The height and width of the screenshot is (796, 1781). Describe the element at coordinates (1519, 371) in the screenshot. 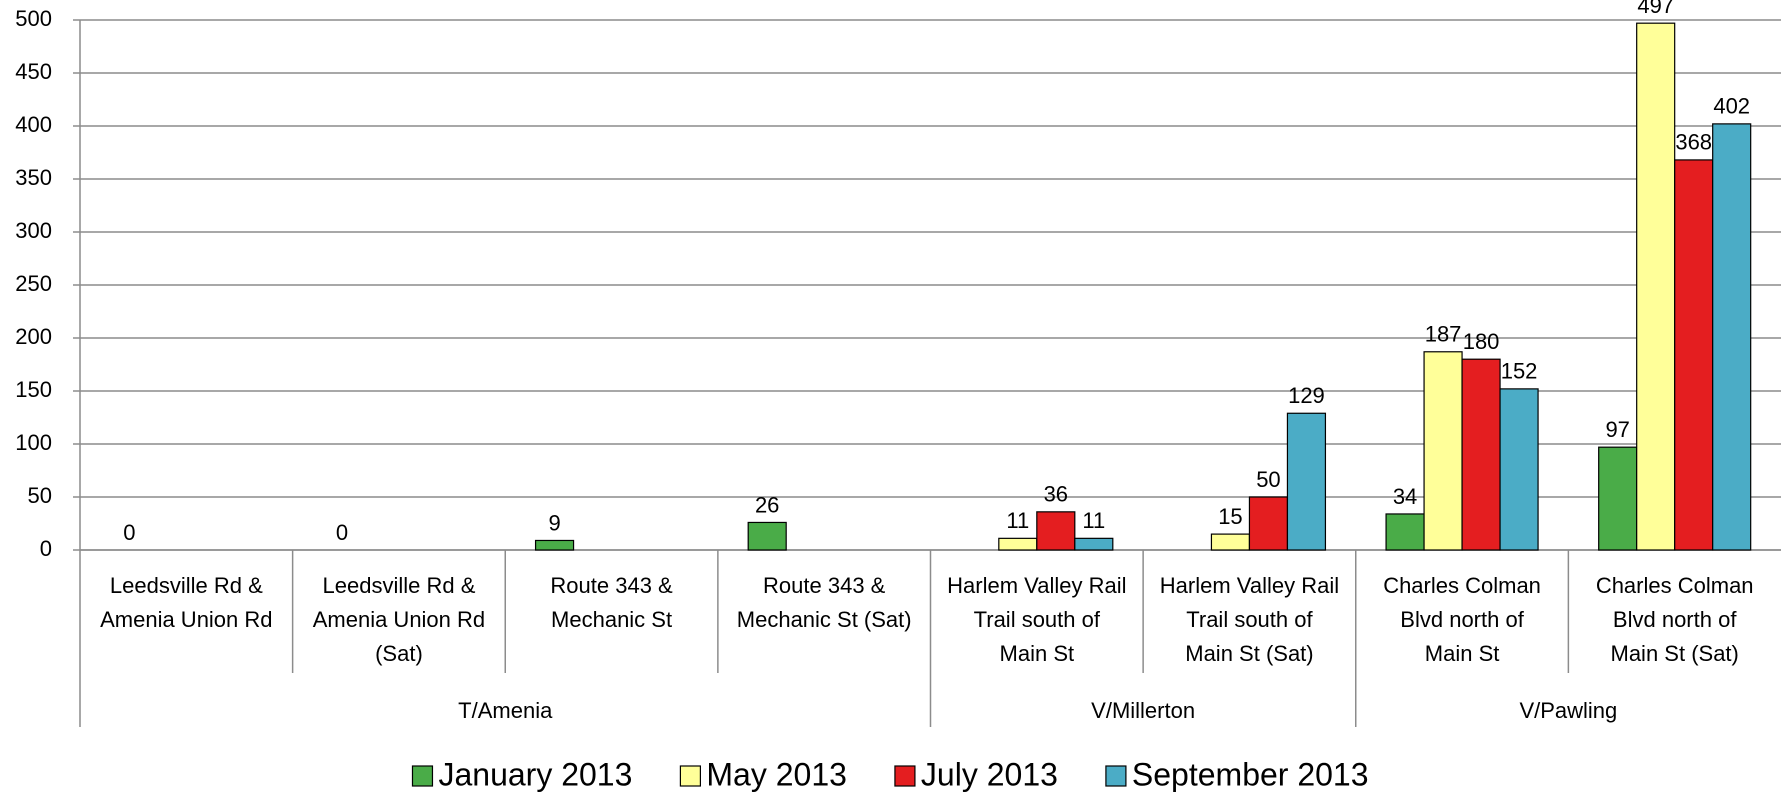

I see `data-label: 152` at that location.